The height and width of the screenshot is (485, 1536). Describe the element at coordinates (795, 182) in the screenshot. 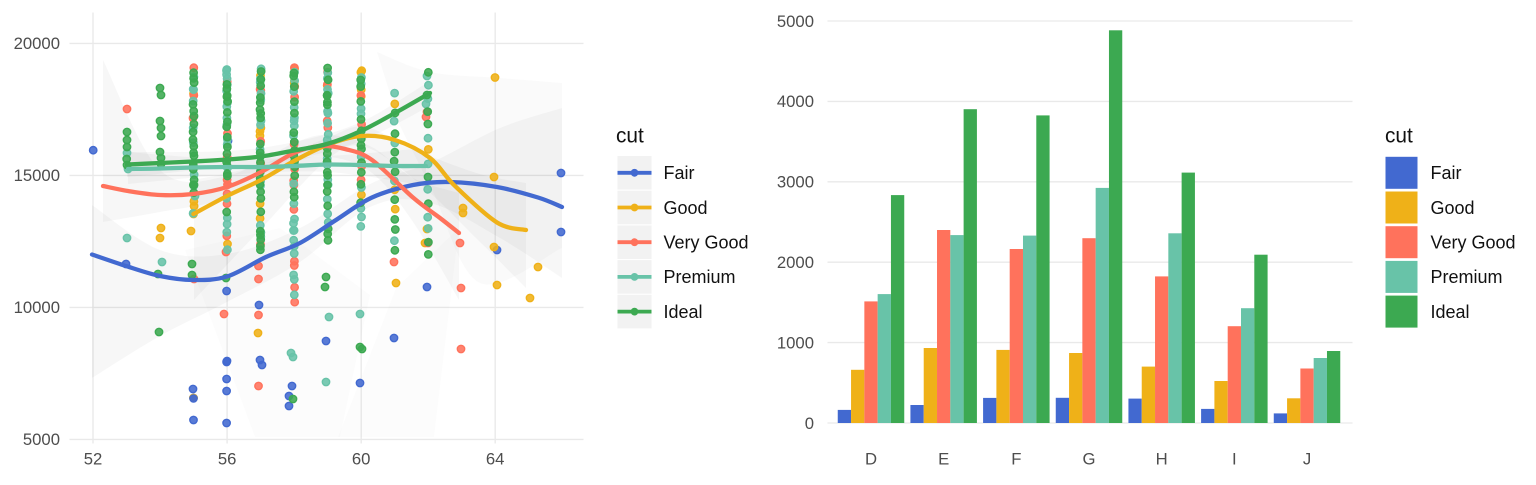

I see `svg-text: 3000` at that location.